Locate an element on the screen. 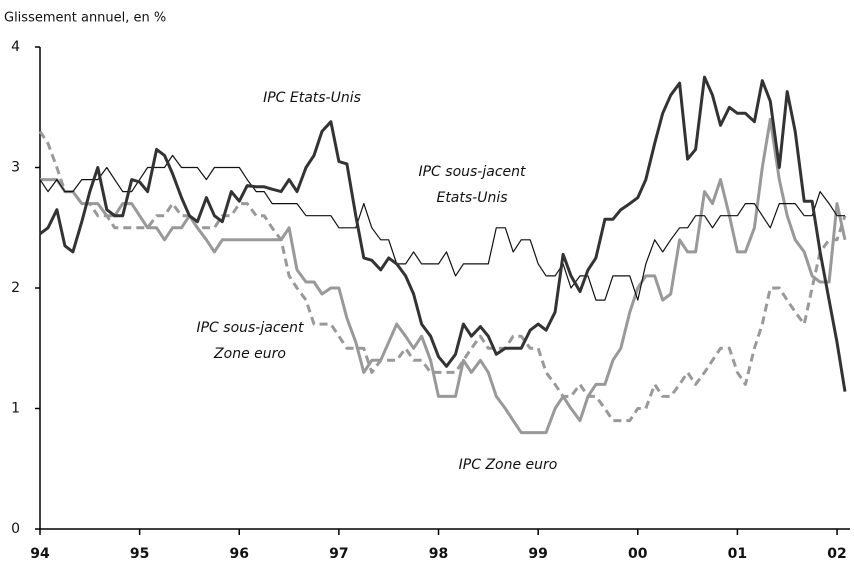  x-tick-label: 99 is located at coordinates (537, 554).